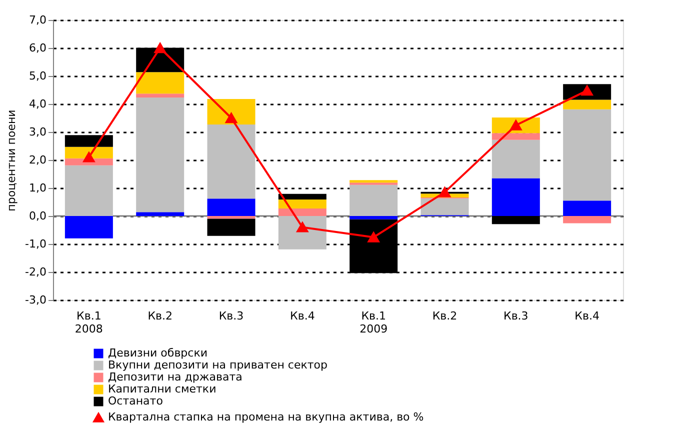  Describe the element at coordinates (37, 76) in the screenshot. I see `y-tick-label: 5,0` at that location.